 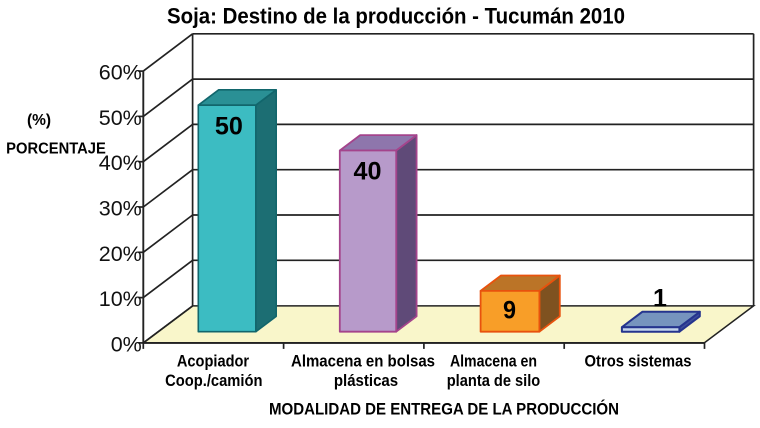 What do you see at coordinates (229, 126) in the screenshot?
I see `svg-text: 50` at bounding box center [229, 126].